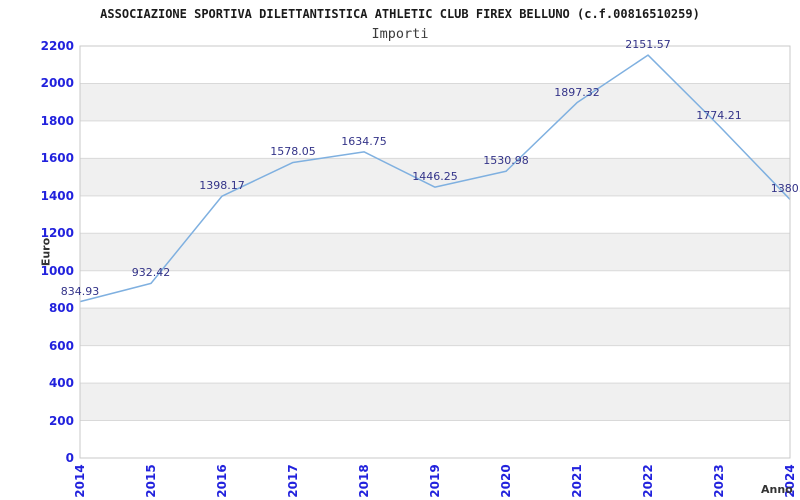 The width and height of the screenshot is (800, 500). Describe the element at coordinates (57, 120) in the screenshot. I see `y-tick-label: 1800` at that location.